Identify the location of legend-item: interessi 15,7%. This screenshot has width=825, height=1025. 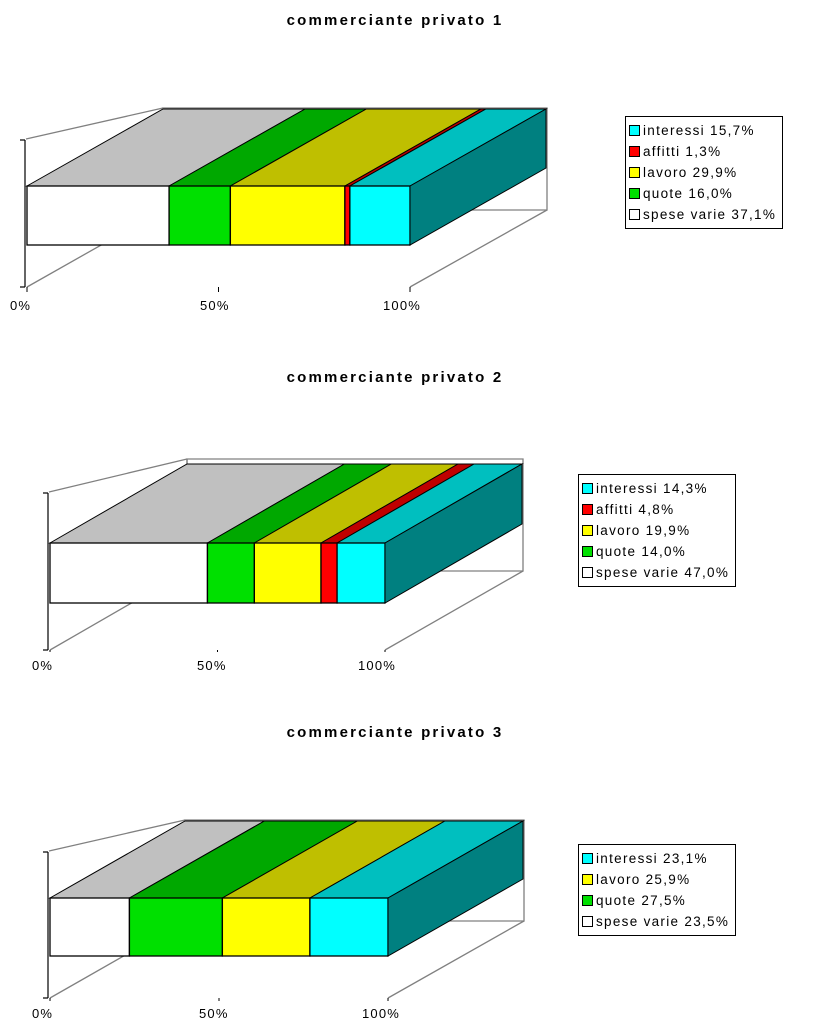
(702, 130).